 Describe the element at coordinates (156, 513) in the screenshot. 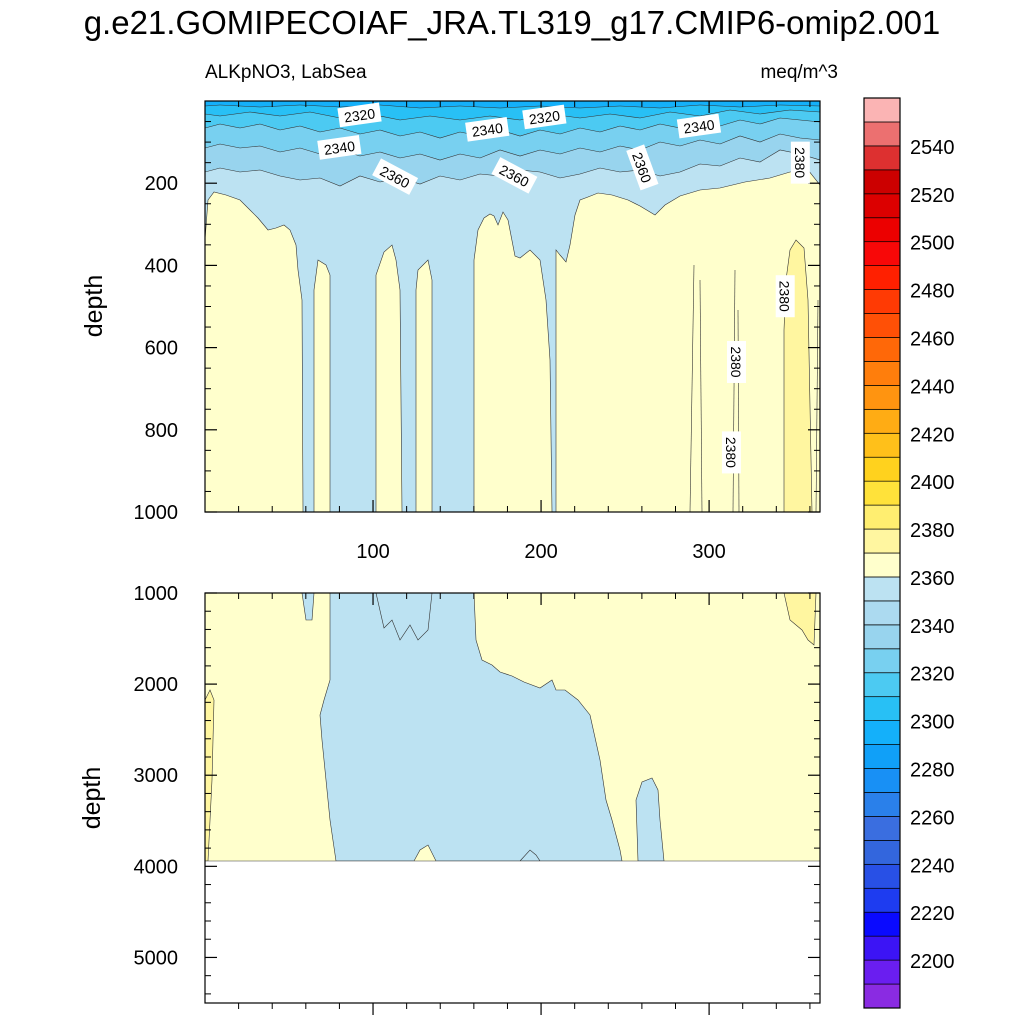

I see `upper-y-tick-label: 1000` at that location.